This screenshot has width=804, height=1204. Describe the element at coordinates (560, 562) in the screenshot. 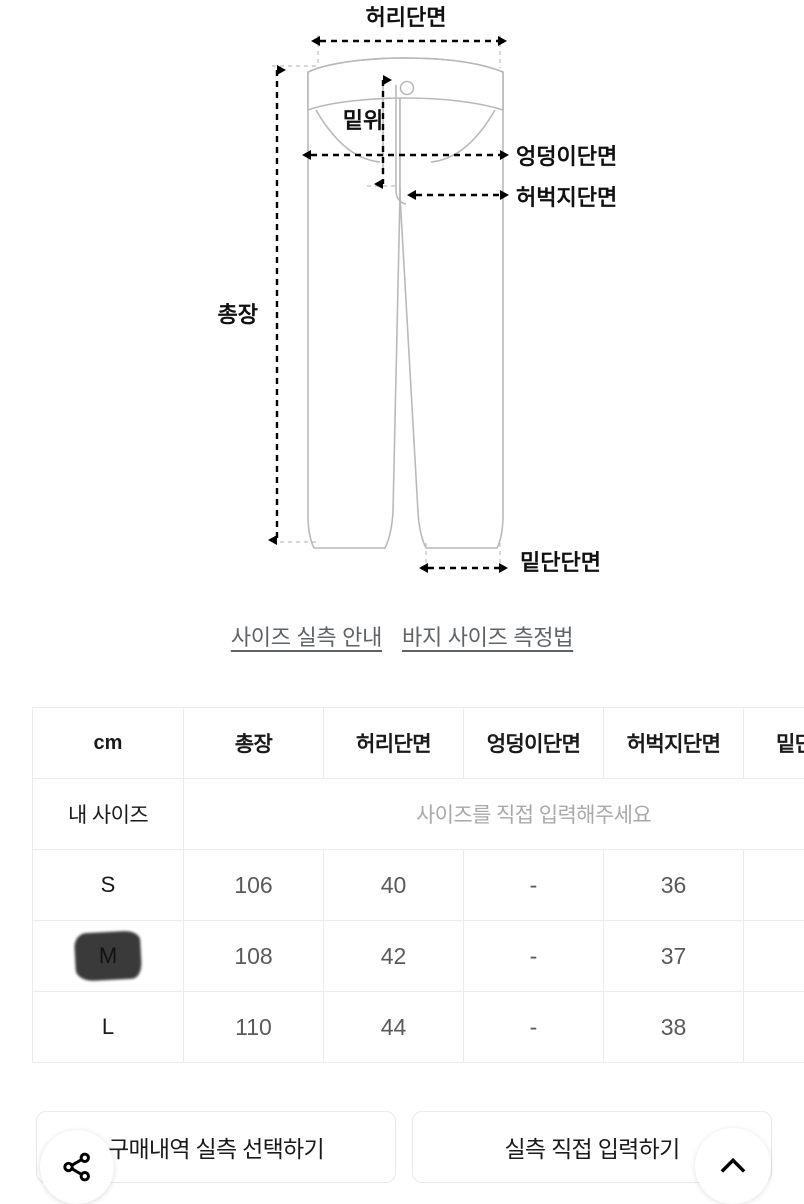

I see `diagram-label-hem: 밑단단면` at that location.